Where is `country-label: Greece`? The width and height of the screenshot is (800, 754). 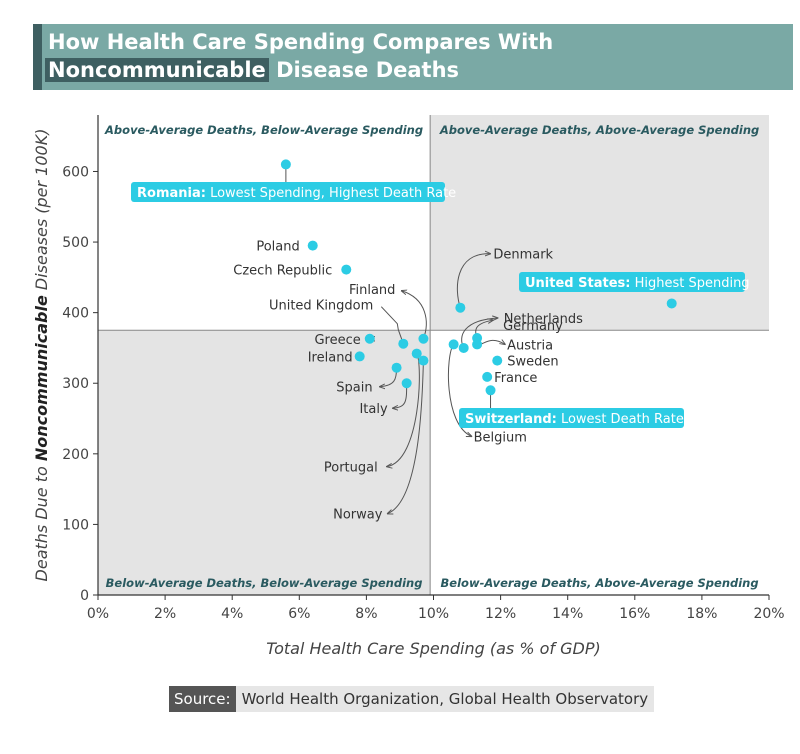
country-label: Greece is located at coordinates (337, 340).